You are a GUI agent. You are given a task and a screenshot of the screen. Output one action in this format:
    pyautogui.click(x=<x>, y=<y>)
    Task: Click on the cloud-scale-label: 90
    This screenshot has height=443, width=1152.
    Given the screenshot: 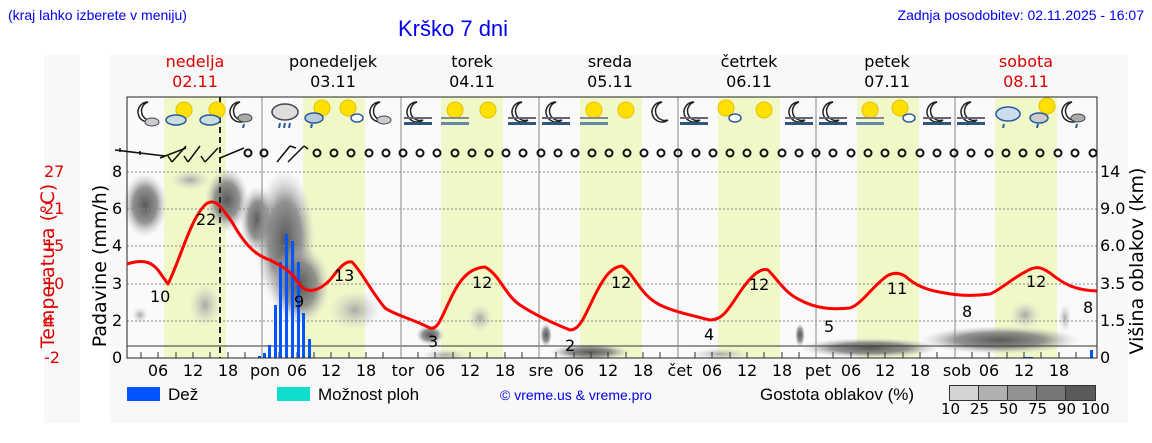 What is the action you would take?
    pyautogui.click(x=1067, y=409)
    